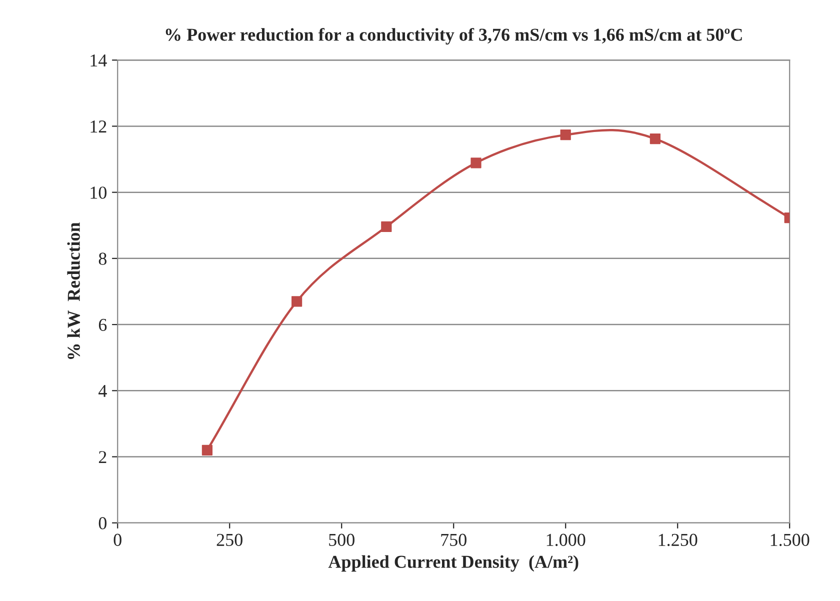 Image resolution: width=840 pixels, height=601 pixels. What do you see at coordinates (341, 540) in the screenshot?
I see `x-tick-label: 500` at bounding box center [341, 540].